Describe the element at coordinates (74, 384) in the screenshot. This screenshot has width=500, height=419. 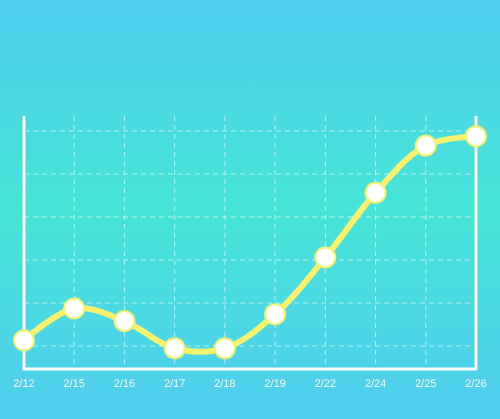
I see `x-tick-label: 2/15` at that location.